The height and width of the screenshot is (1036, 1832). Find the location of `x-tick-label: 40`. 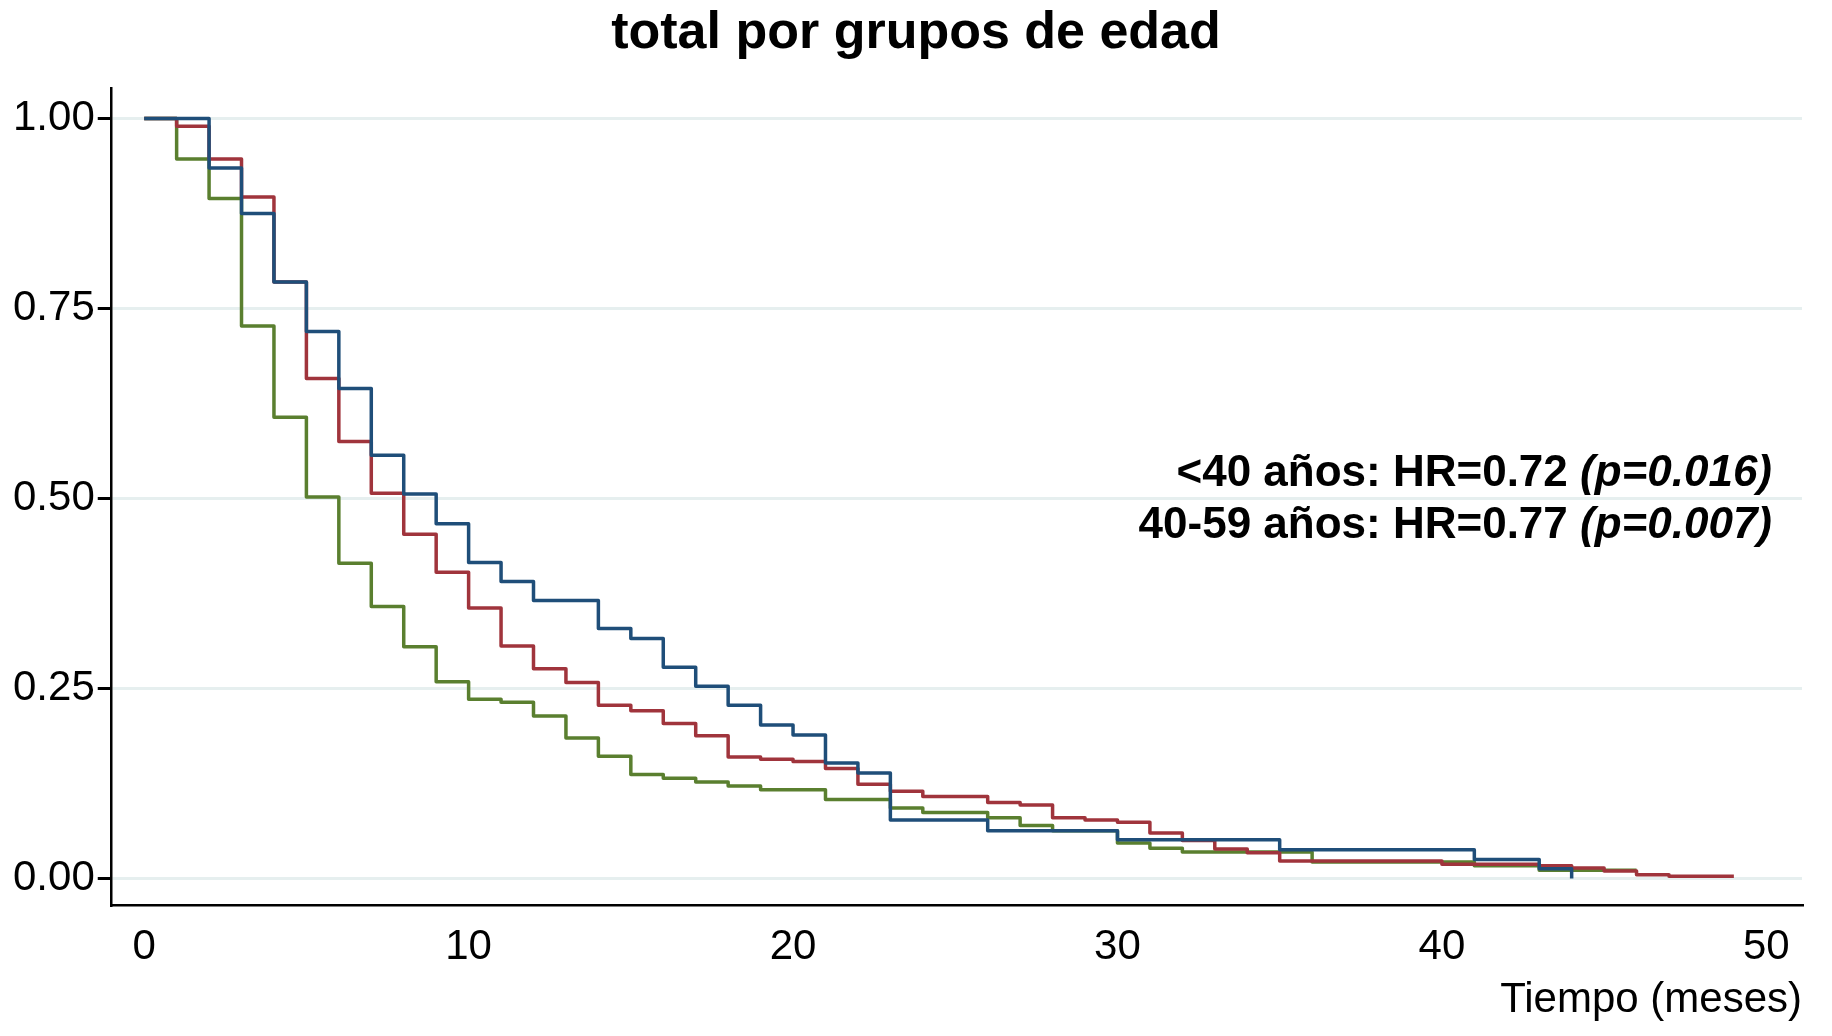

x-tick-label: 40 is located at coordinates (1442, 944).